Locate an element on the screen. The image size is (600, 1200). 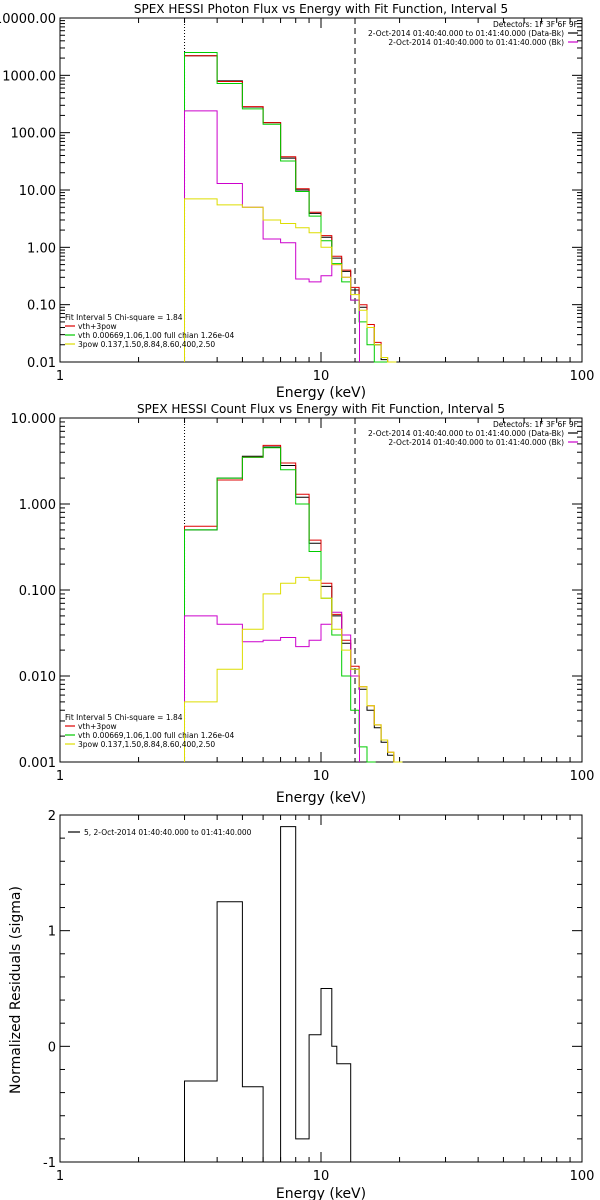
y-tick-label: 1 is located at coordinates (52, 932).